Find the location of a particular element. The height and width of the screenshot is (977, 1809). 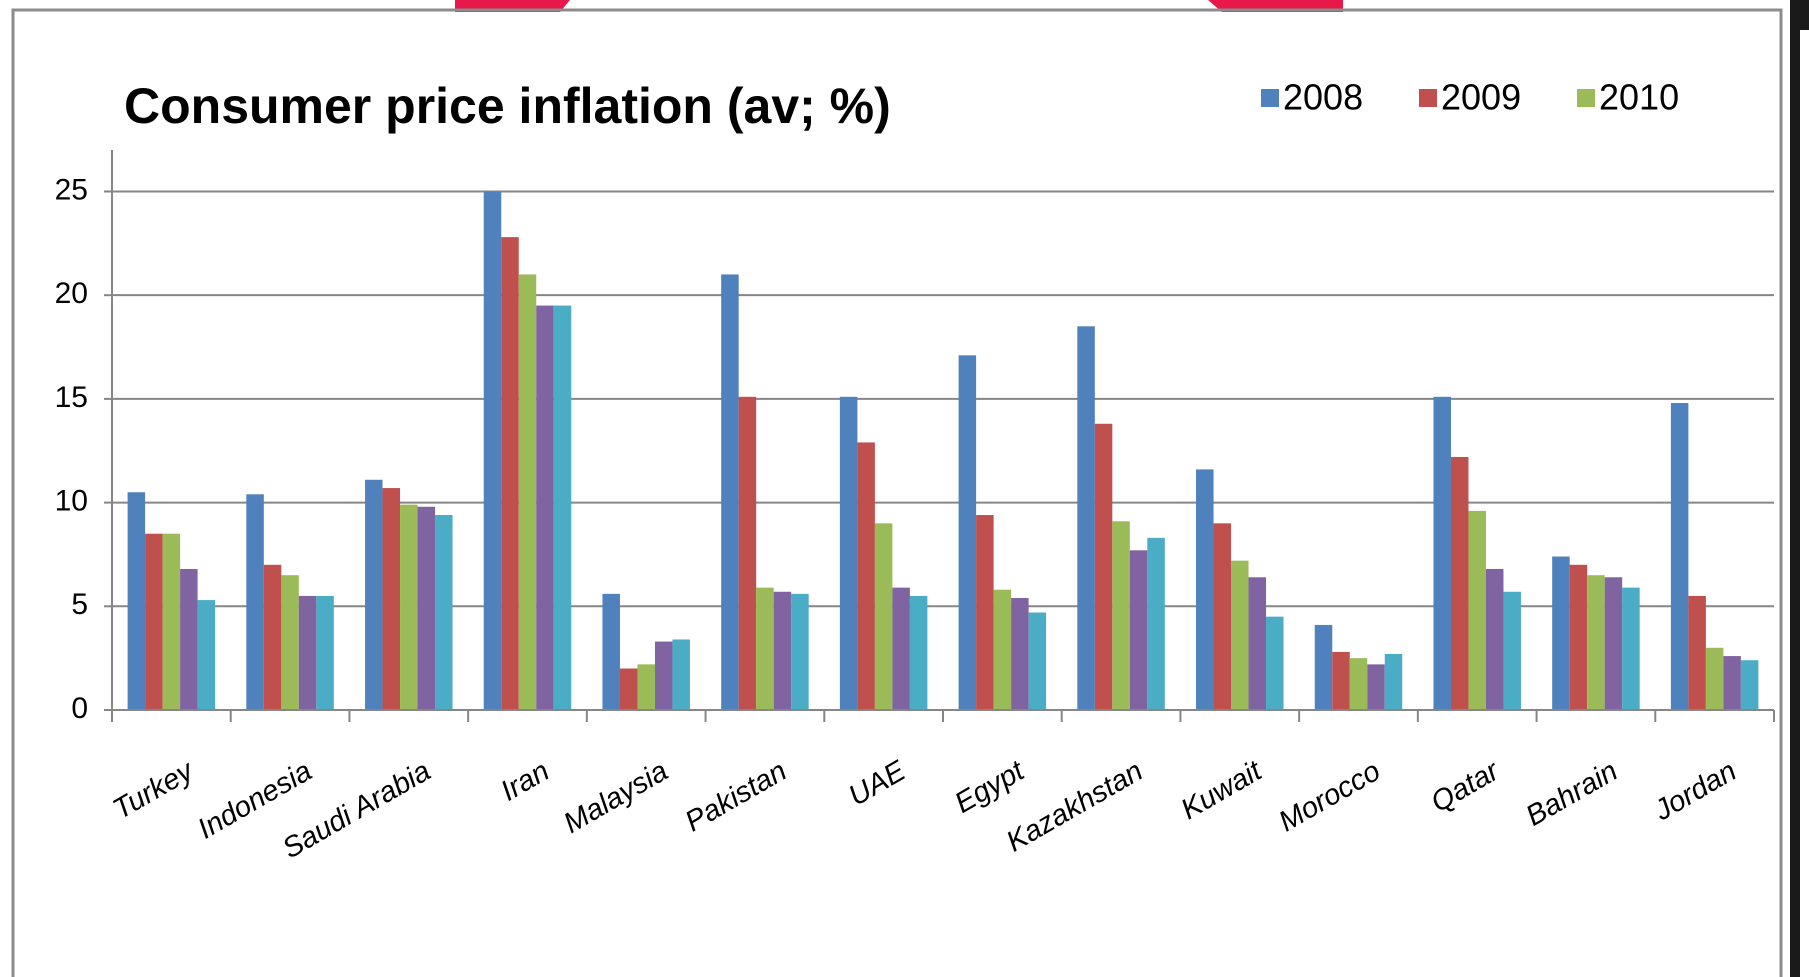

y-tick-label: 5 is located at coordinates (79, 604).